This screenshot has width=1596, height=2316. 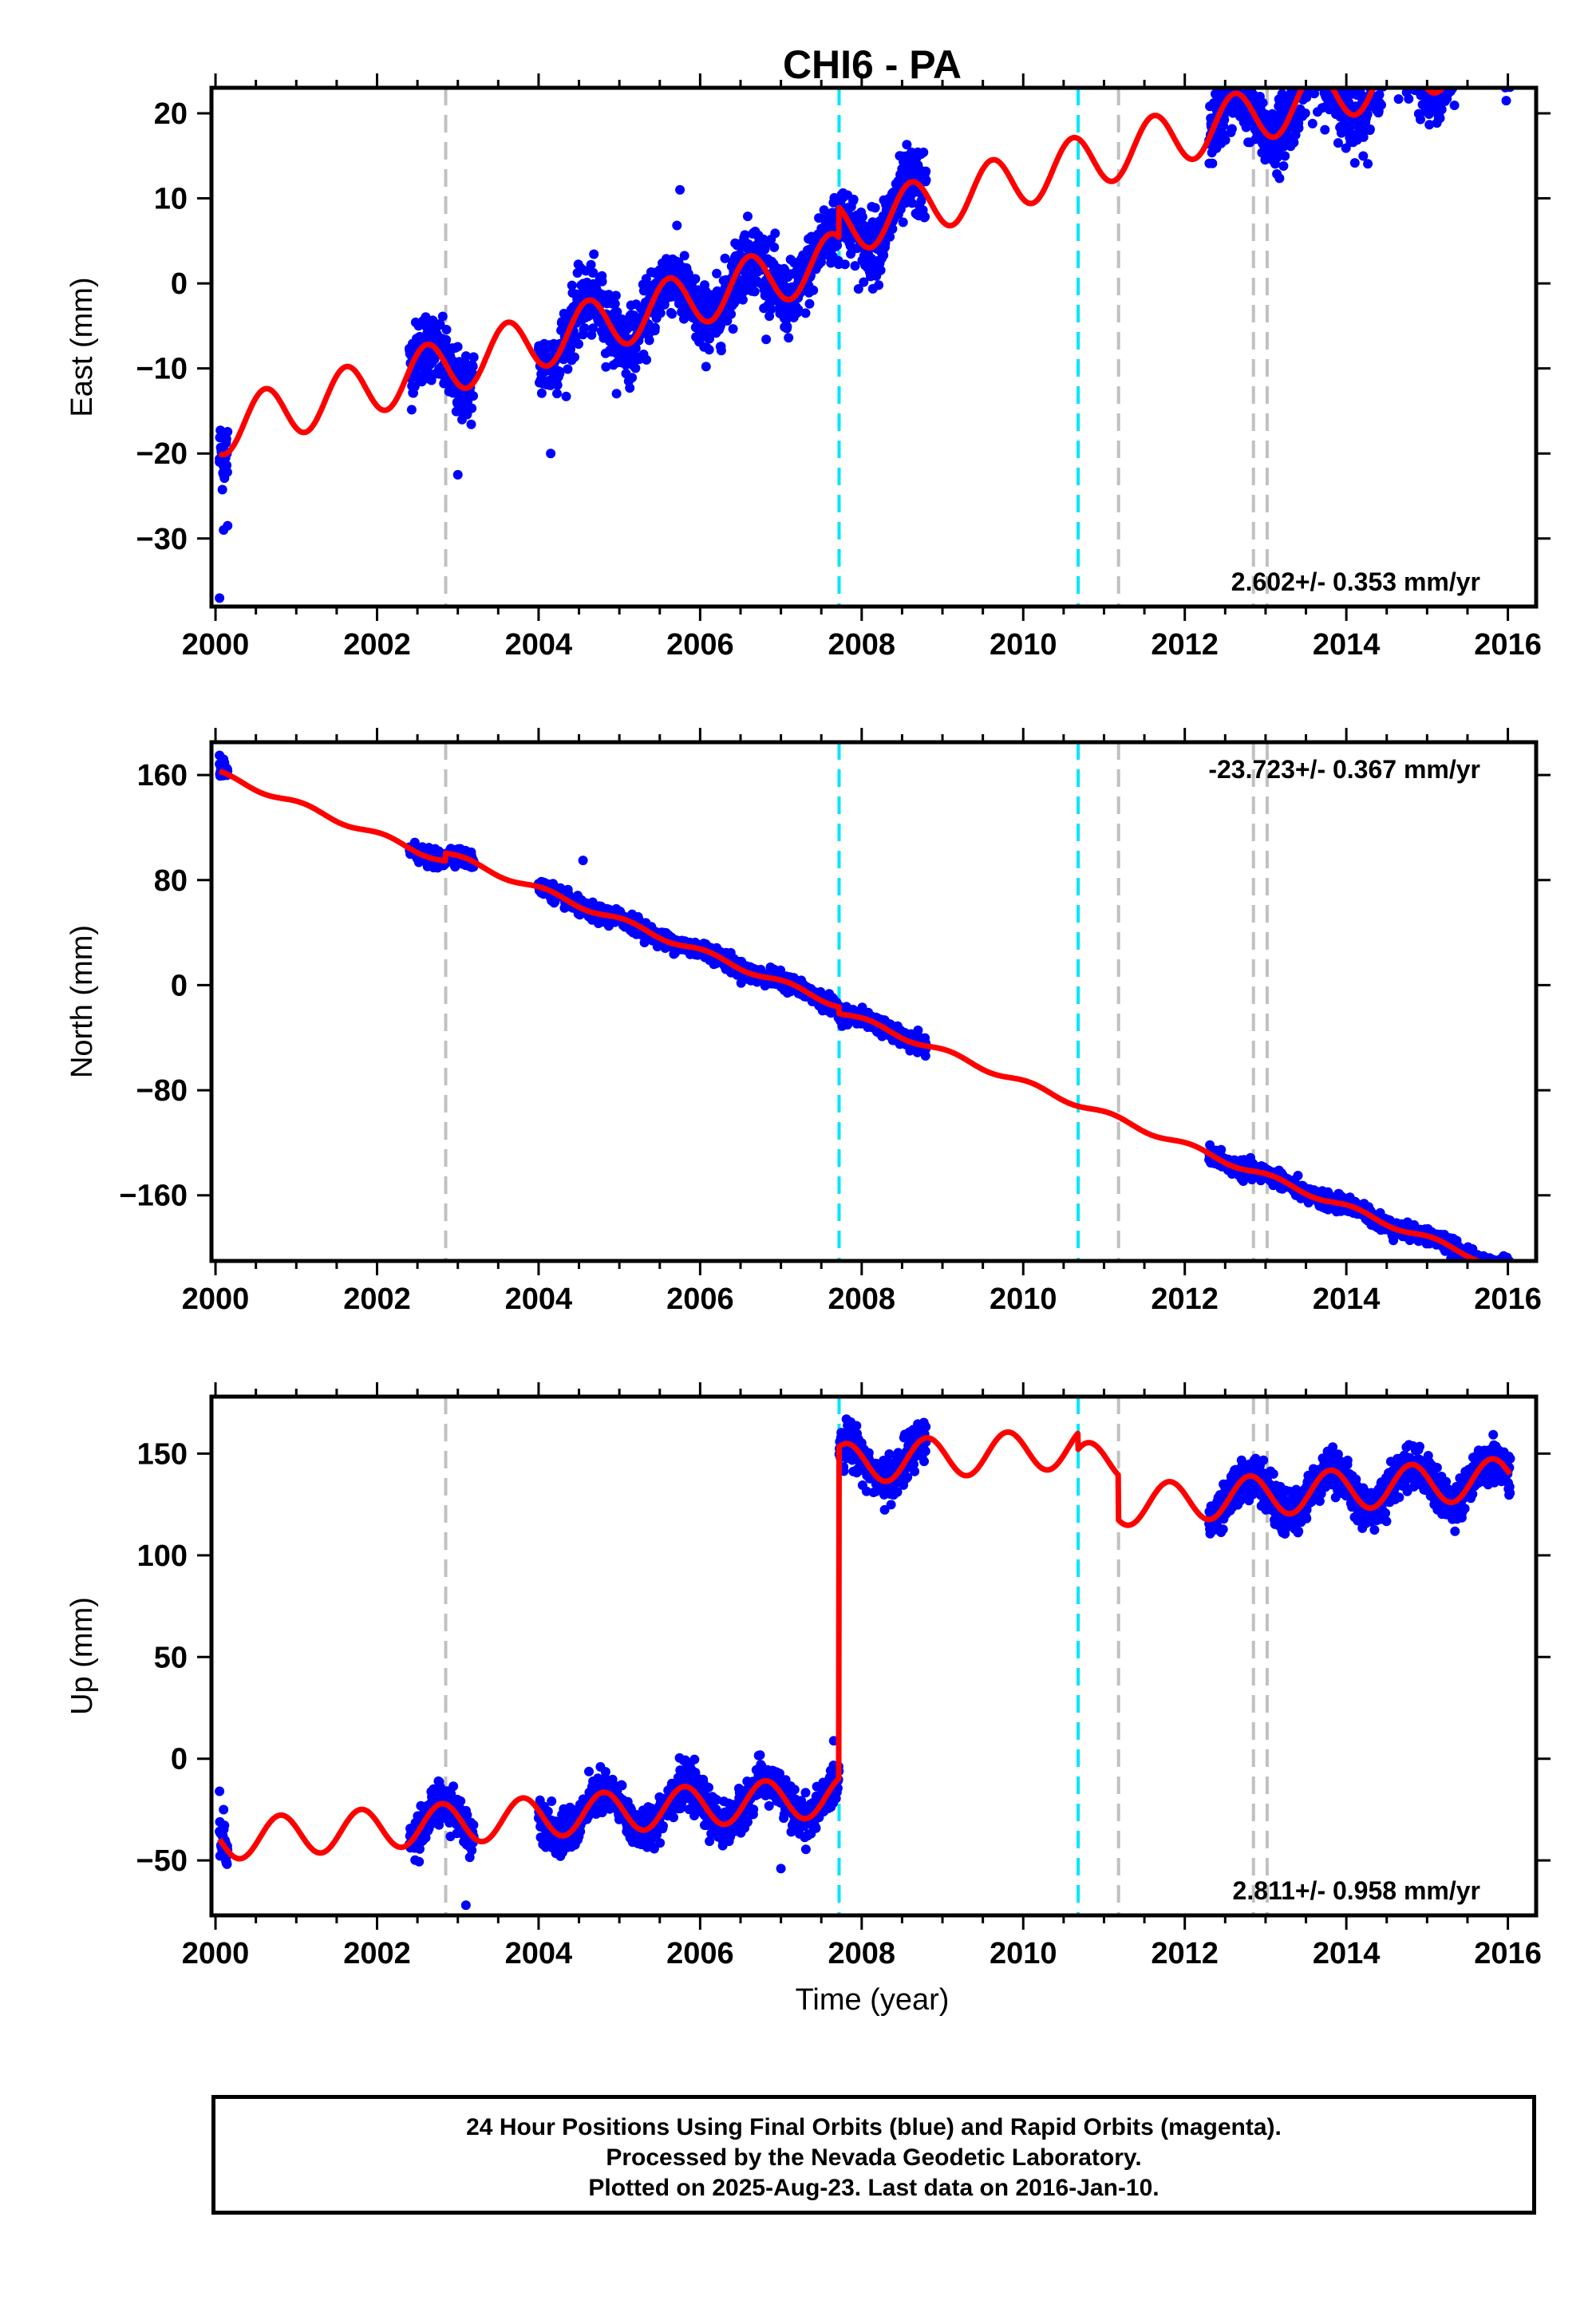 I want to click on x-tick-label: 2012, so click(x=1185, y=645).